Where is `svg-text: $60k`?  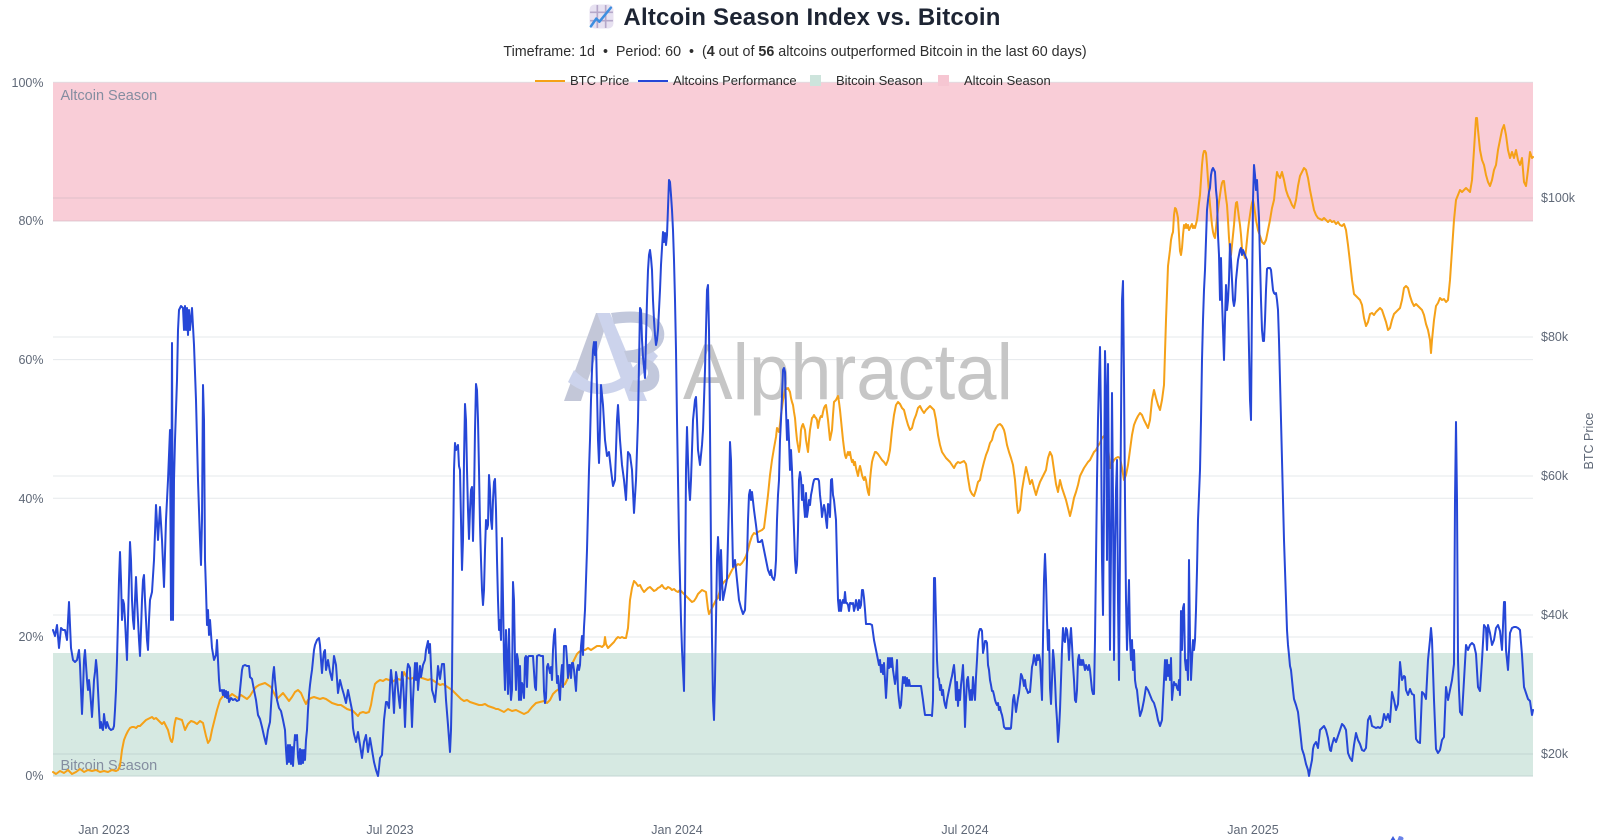 svg-text: $60k is located at coordinates (1555, 476).